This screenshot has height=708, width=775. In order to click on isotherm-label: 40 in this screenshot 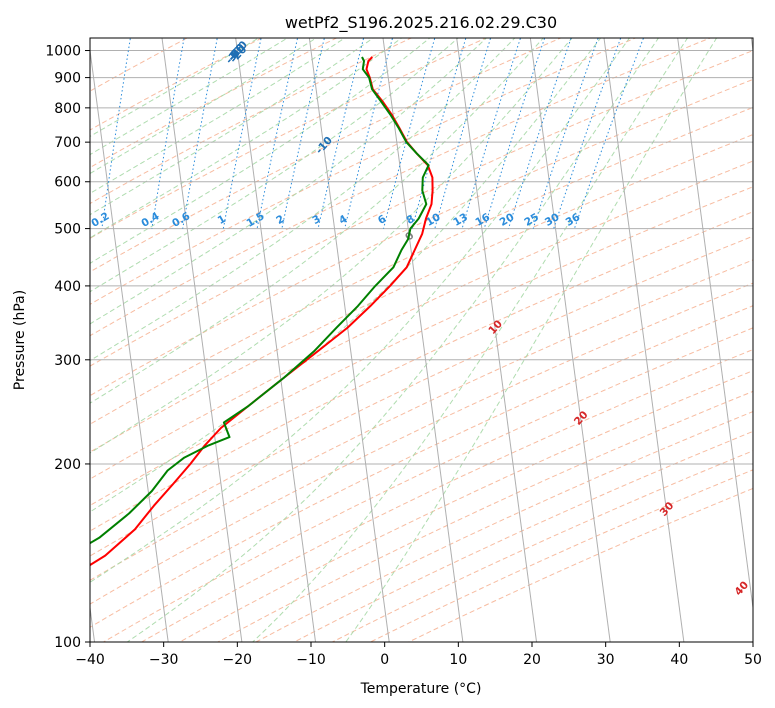, I will do `click(741, 588)`.